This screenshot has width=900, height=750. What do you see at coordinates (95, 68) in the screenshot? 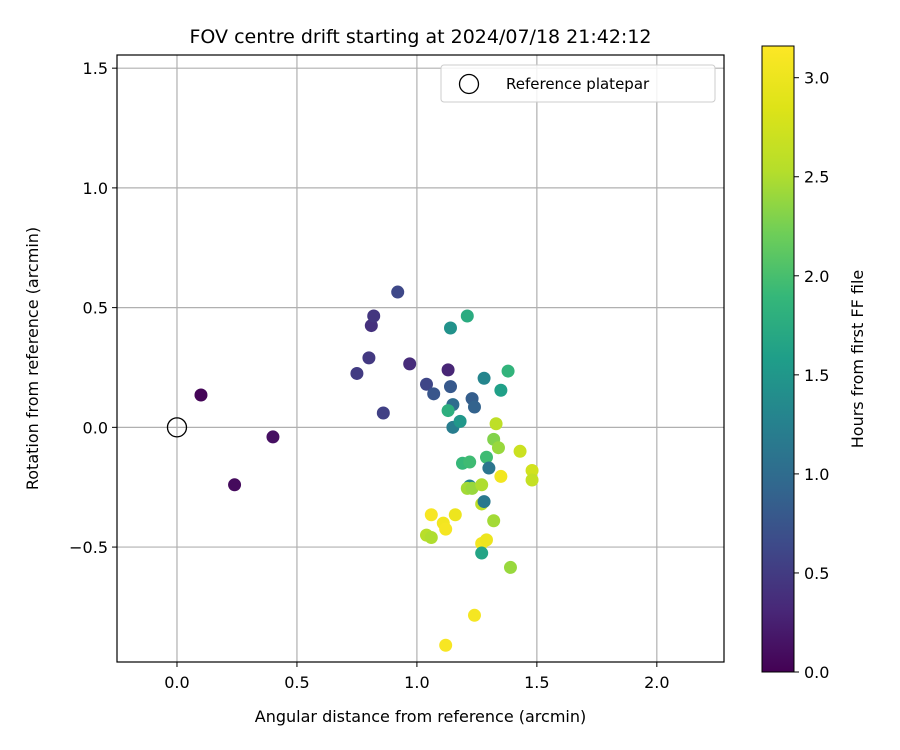
I see `y-tick-label: 1.5` at bounding box center [95, 68].